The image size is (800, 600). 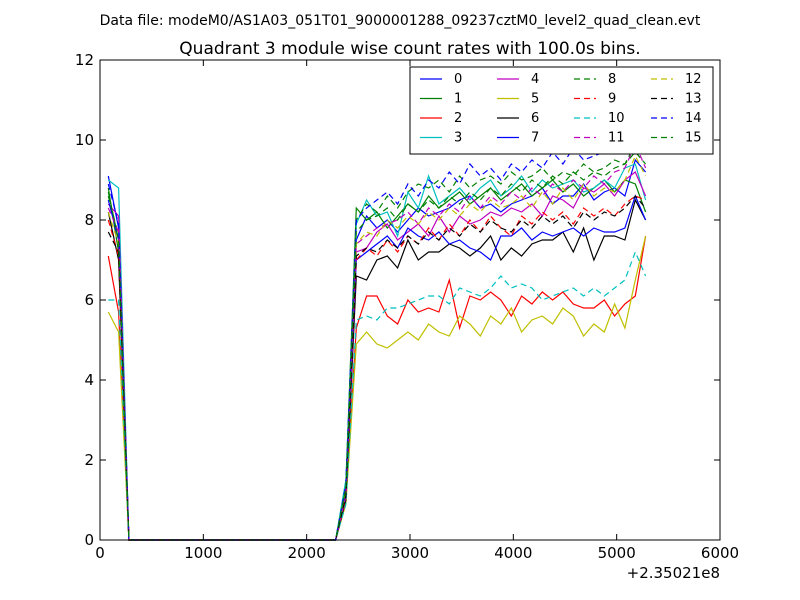 I want to click on y-tick-label: 12, so click(x=84, y=60).